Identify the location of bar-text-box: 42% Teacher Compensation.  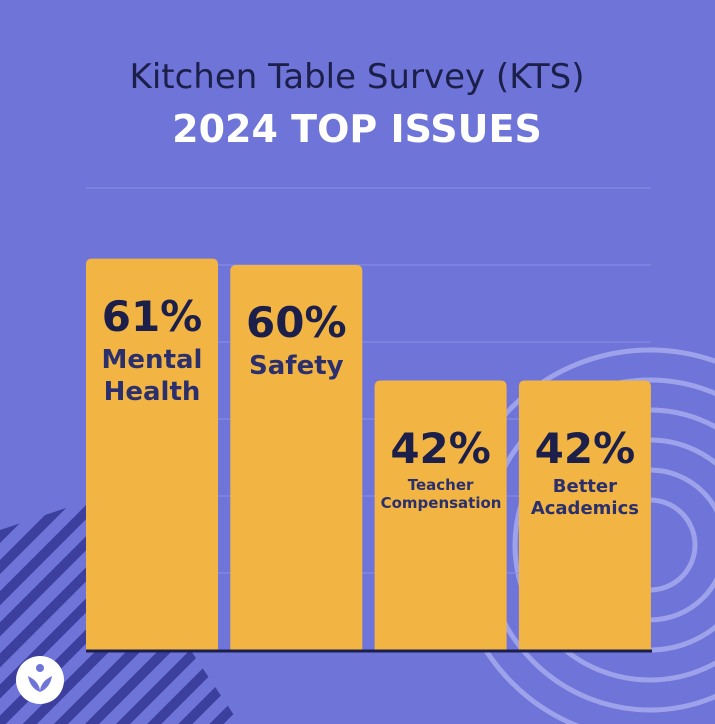
(441, 470).